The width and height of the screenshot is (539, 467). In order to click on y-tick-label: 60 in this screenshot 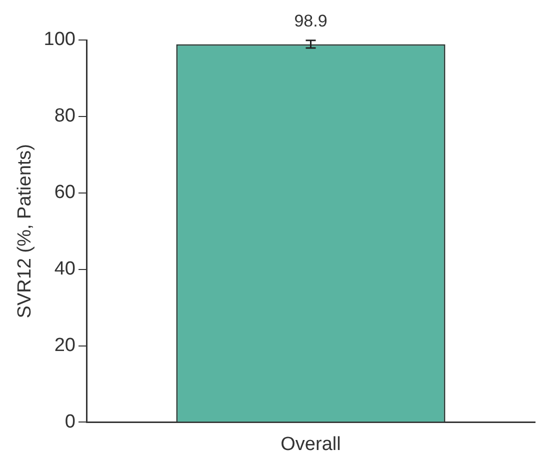, I will do `click(65, 193)`.